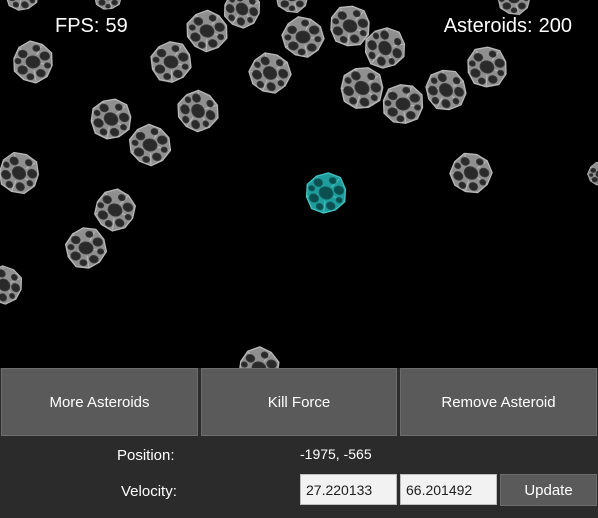 The height and width of the screenshot is (518, 598). I want to click on more-asteroids-button: More Asteroids, so click(99, 402).